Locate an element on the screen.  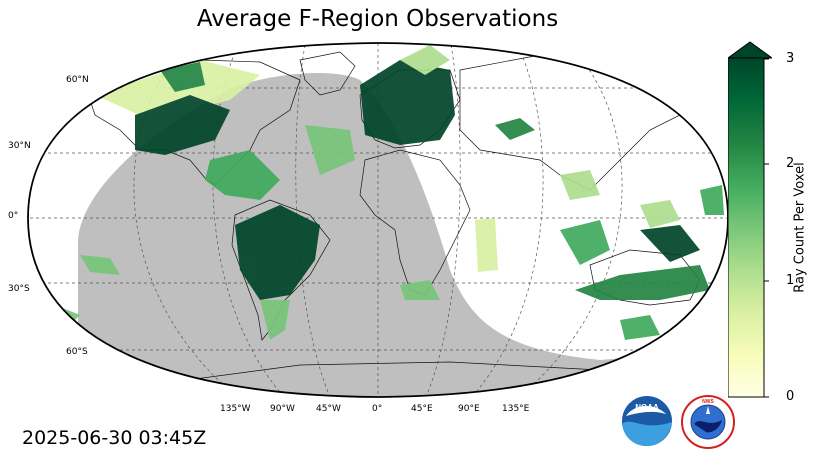
timestamp: 2025-06-30 03:45Z is located at coordinates (114, 438).